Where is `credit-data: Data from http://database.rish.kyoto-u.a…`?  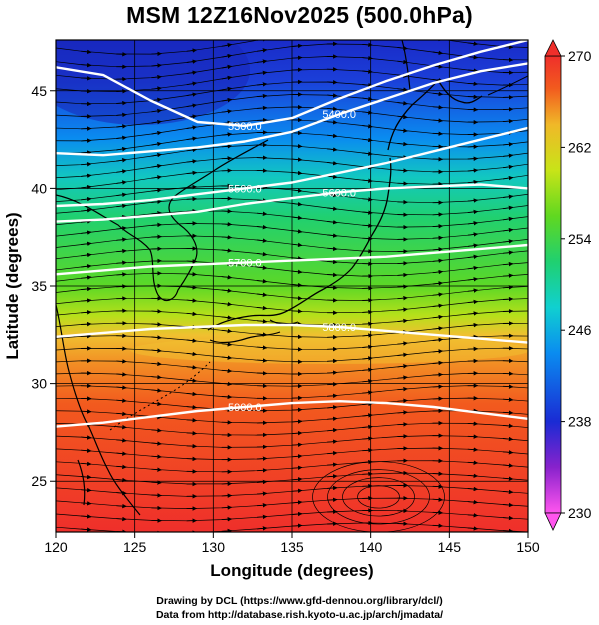 credit-data: Data from http://database.rish.kyoto-u.a… is located at coordinates (299, 615).